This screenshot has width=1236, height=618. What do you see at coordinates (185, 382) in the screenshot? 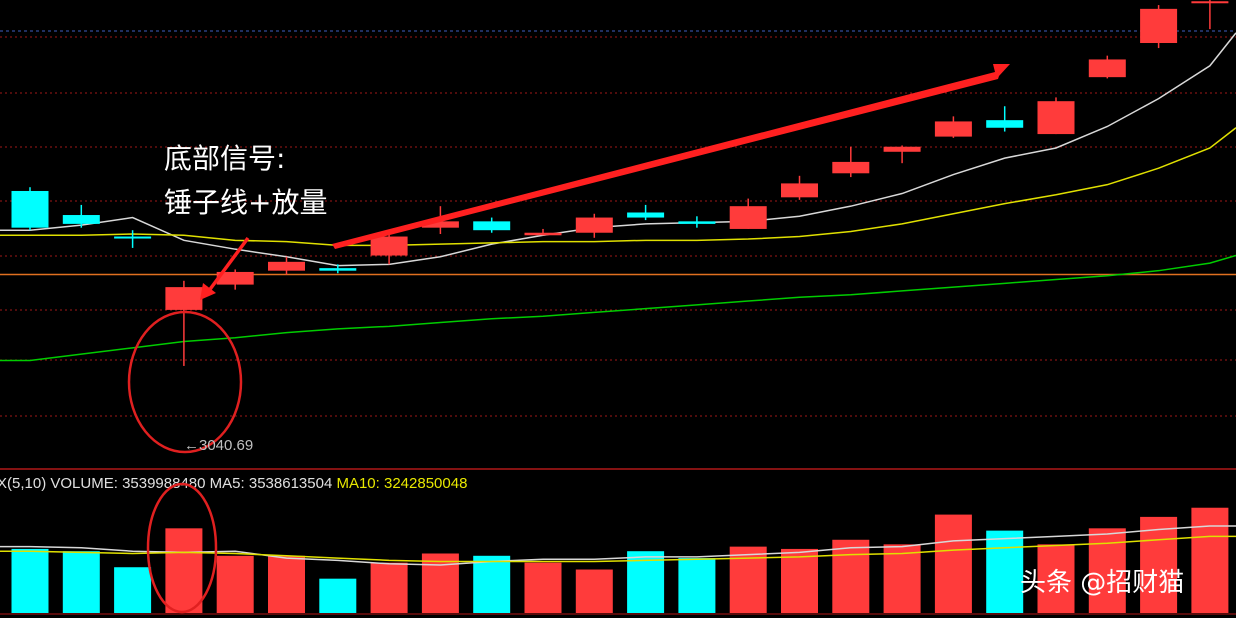
I see `hammer-highlight-circle` at bounding box center [185, 382].